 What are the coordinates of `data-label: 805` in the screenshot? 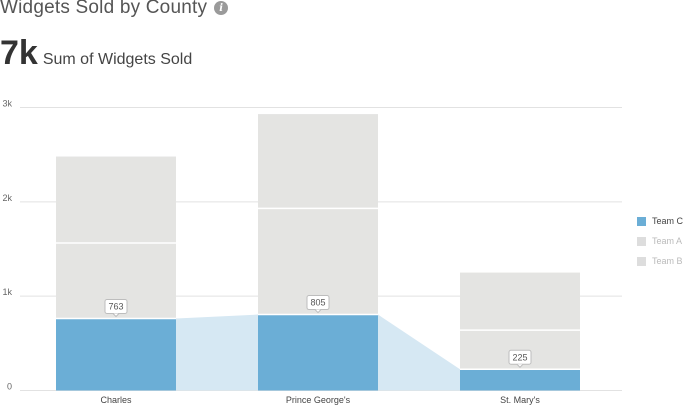 It's located at (318, 304).